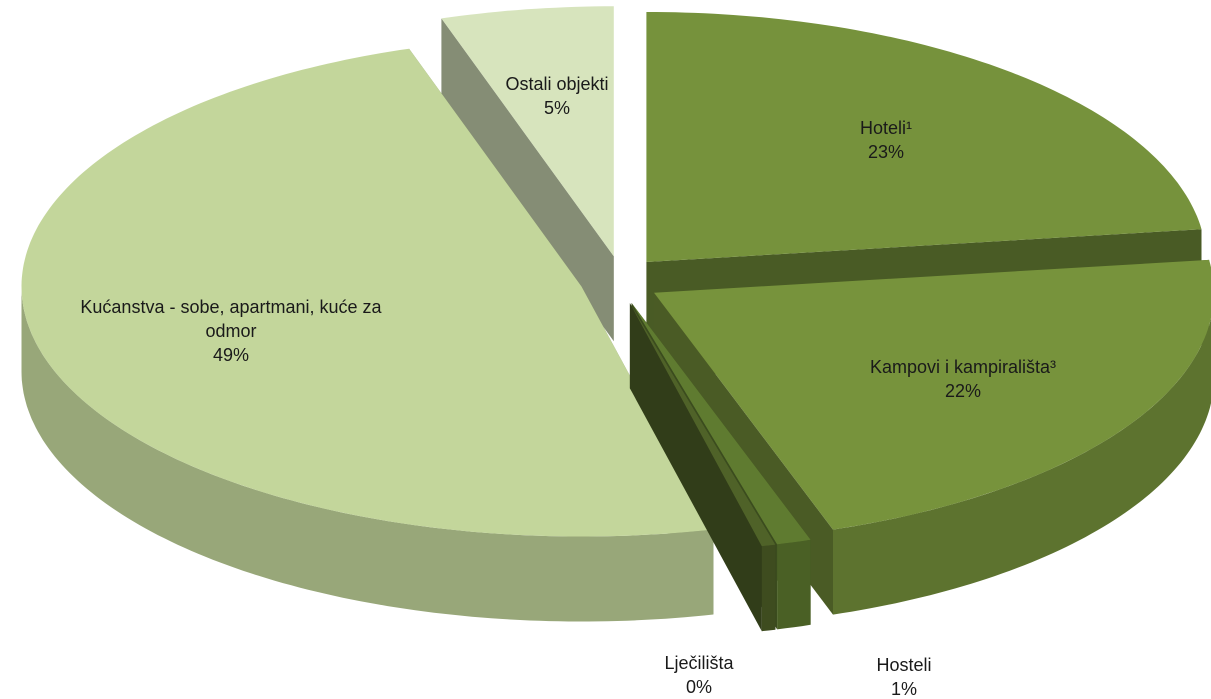 Image resolution: width=1211 pixels, height=699 pixels. What do you see at coordinates (699, 663) in the screenshot?
I see `category-label: Lječilišta` at bounding box center [699, 663].